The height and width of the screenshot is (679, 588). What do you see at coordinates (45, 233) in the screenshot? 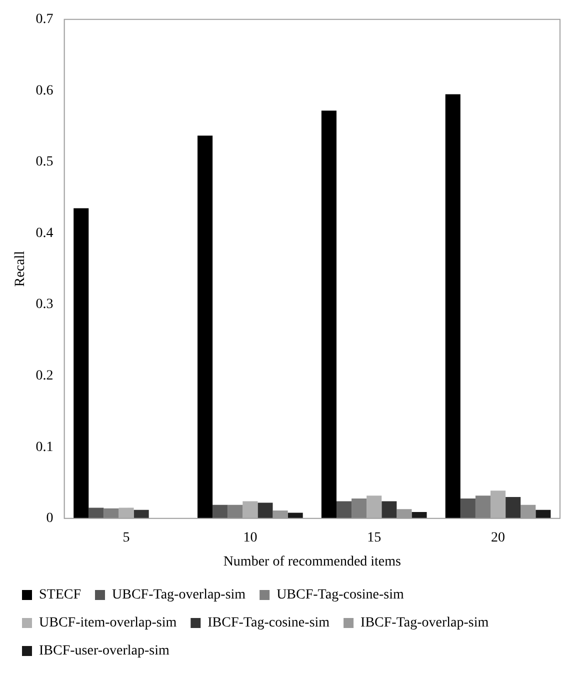
I see `y-tick-label: 0.4` at bounding box center [45, 233].